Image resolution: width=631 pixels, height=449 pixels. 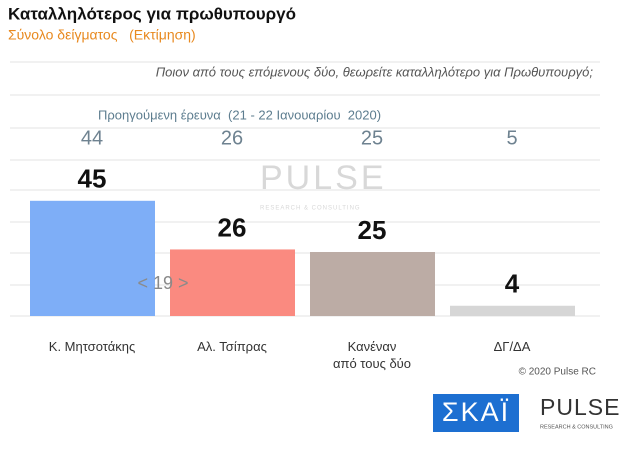 I want to click on value-label: 4, so click(x=512, y=284).